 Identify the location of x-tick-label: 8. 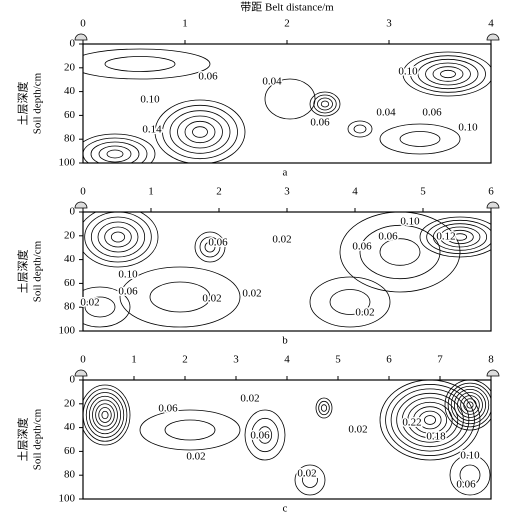
(491, 360).